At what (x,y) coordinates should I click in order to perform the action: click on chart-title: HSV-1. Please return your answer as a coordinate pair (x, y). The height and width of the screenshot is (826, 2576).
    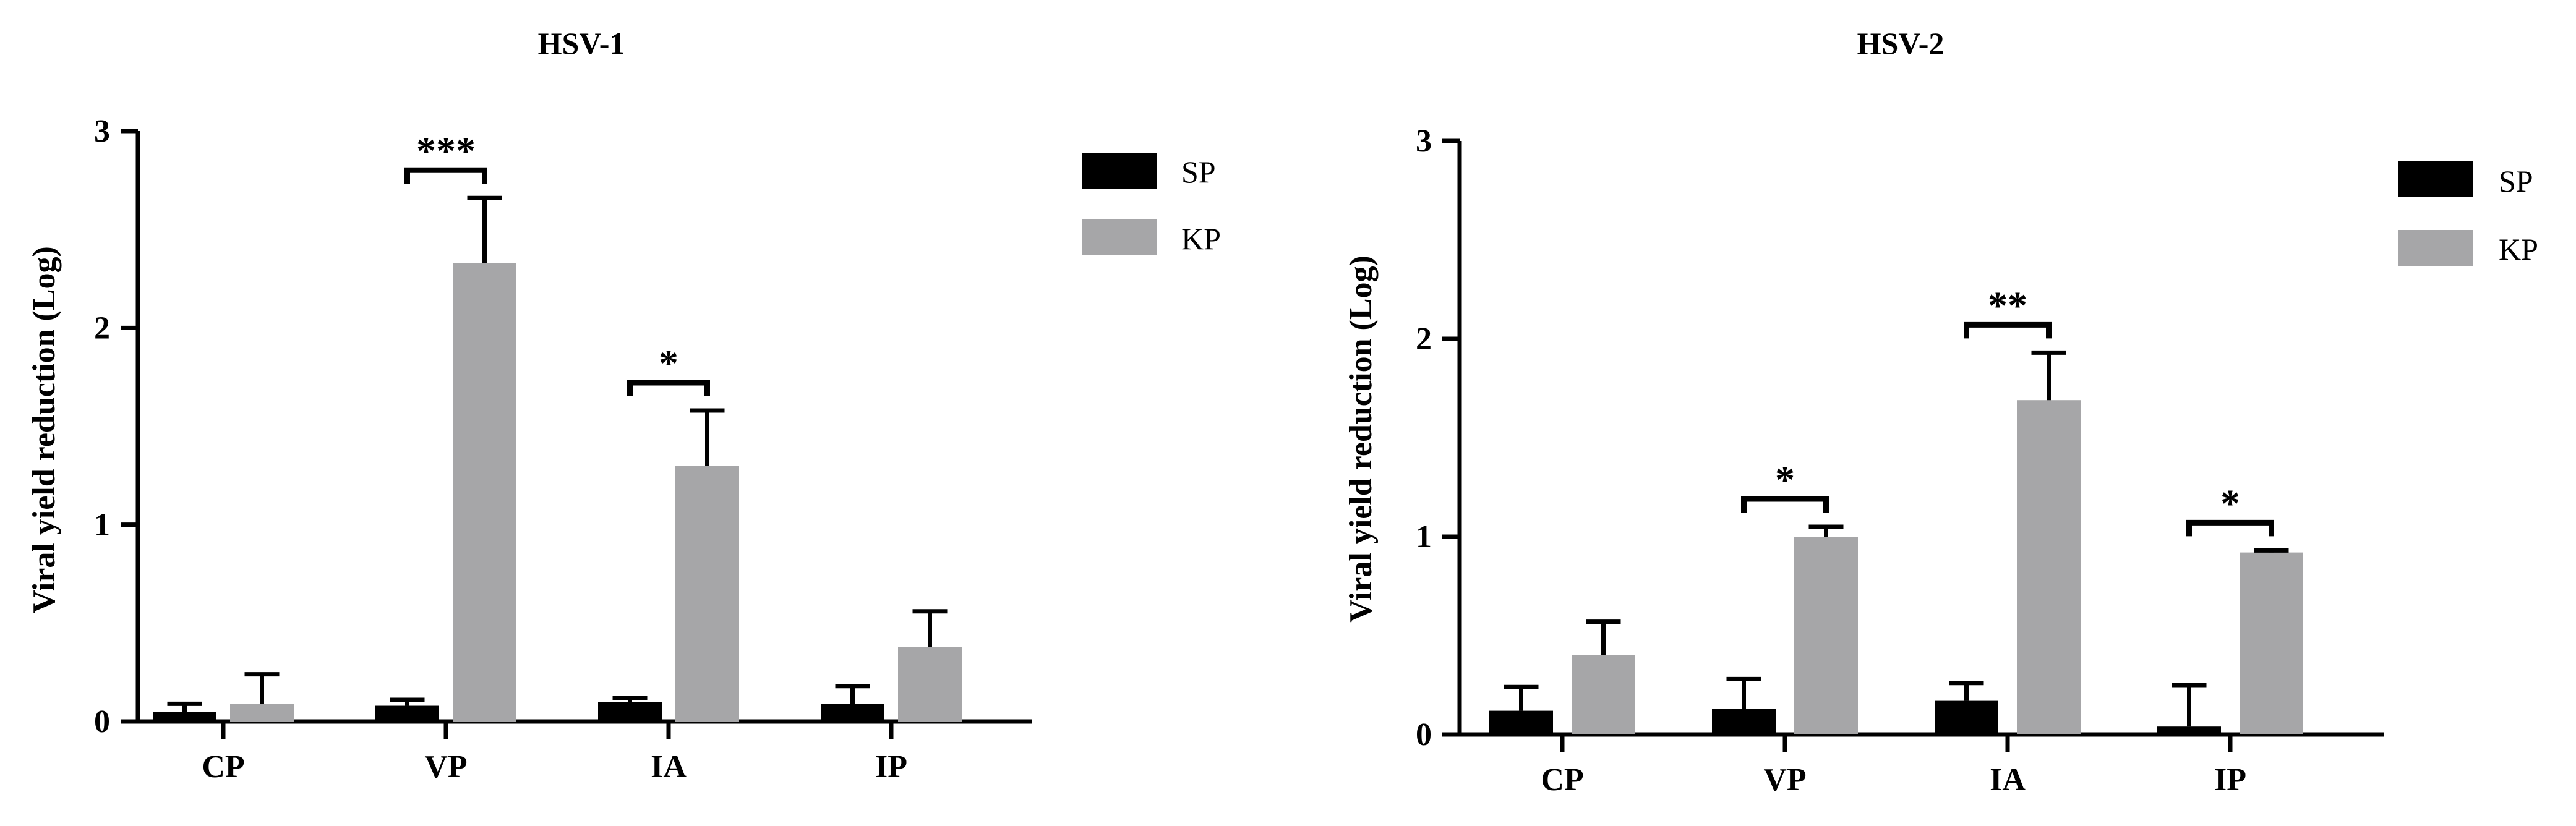
    Looking at the image, I should click on (581, 43).